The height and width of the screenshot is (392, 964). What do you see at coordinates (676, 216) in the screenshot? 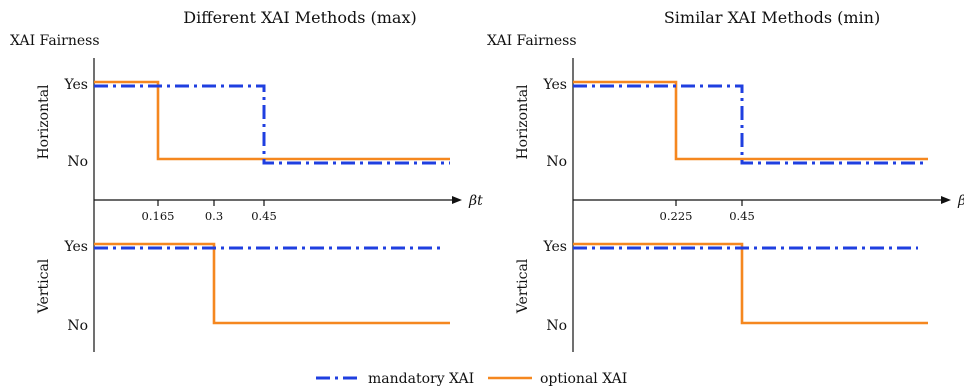
I see `x-tick-label: 0.225` at bounding box center [676, 216].